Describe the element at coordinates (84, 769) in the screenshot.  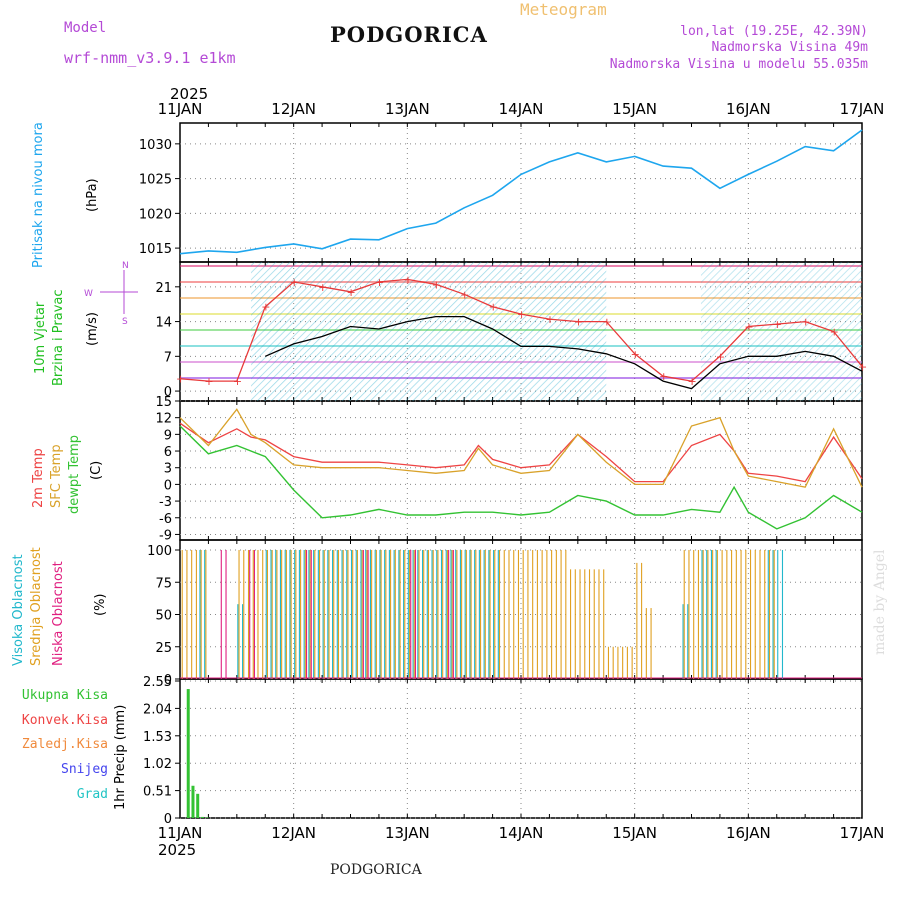
I see `legend-snow: Snijeg` at that location.